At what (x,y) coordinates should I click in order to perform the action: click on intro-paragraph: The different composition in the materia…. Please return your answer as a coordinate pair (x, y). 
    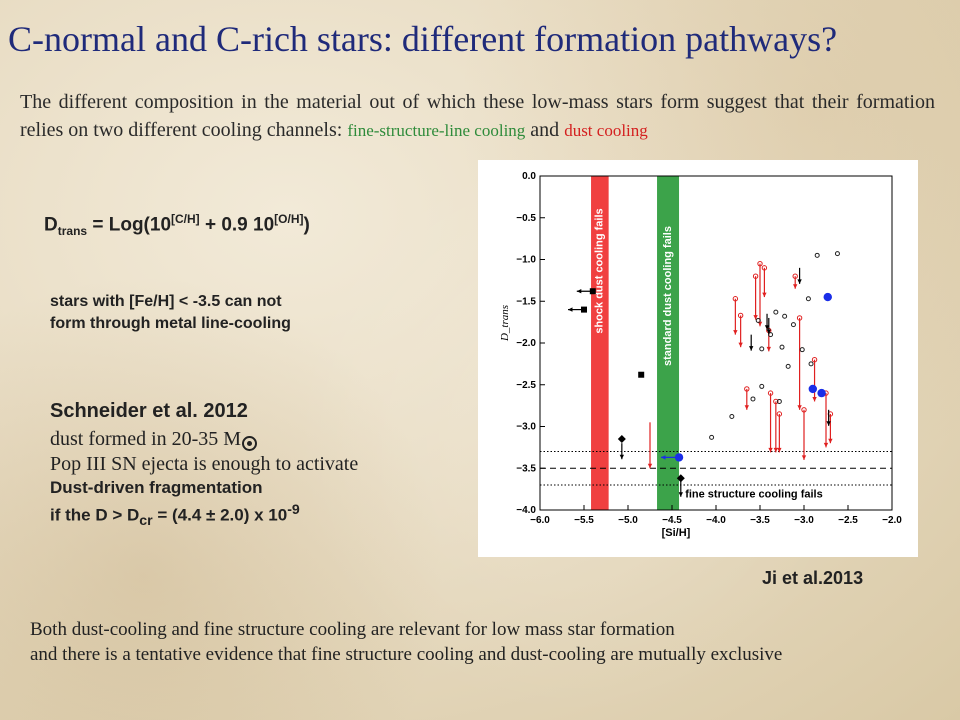
    Looking at the image, I should click on (477, 116).